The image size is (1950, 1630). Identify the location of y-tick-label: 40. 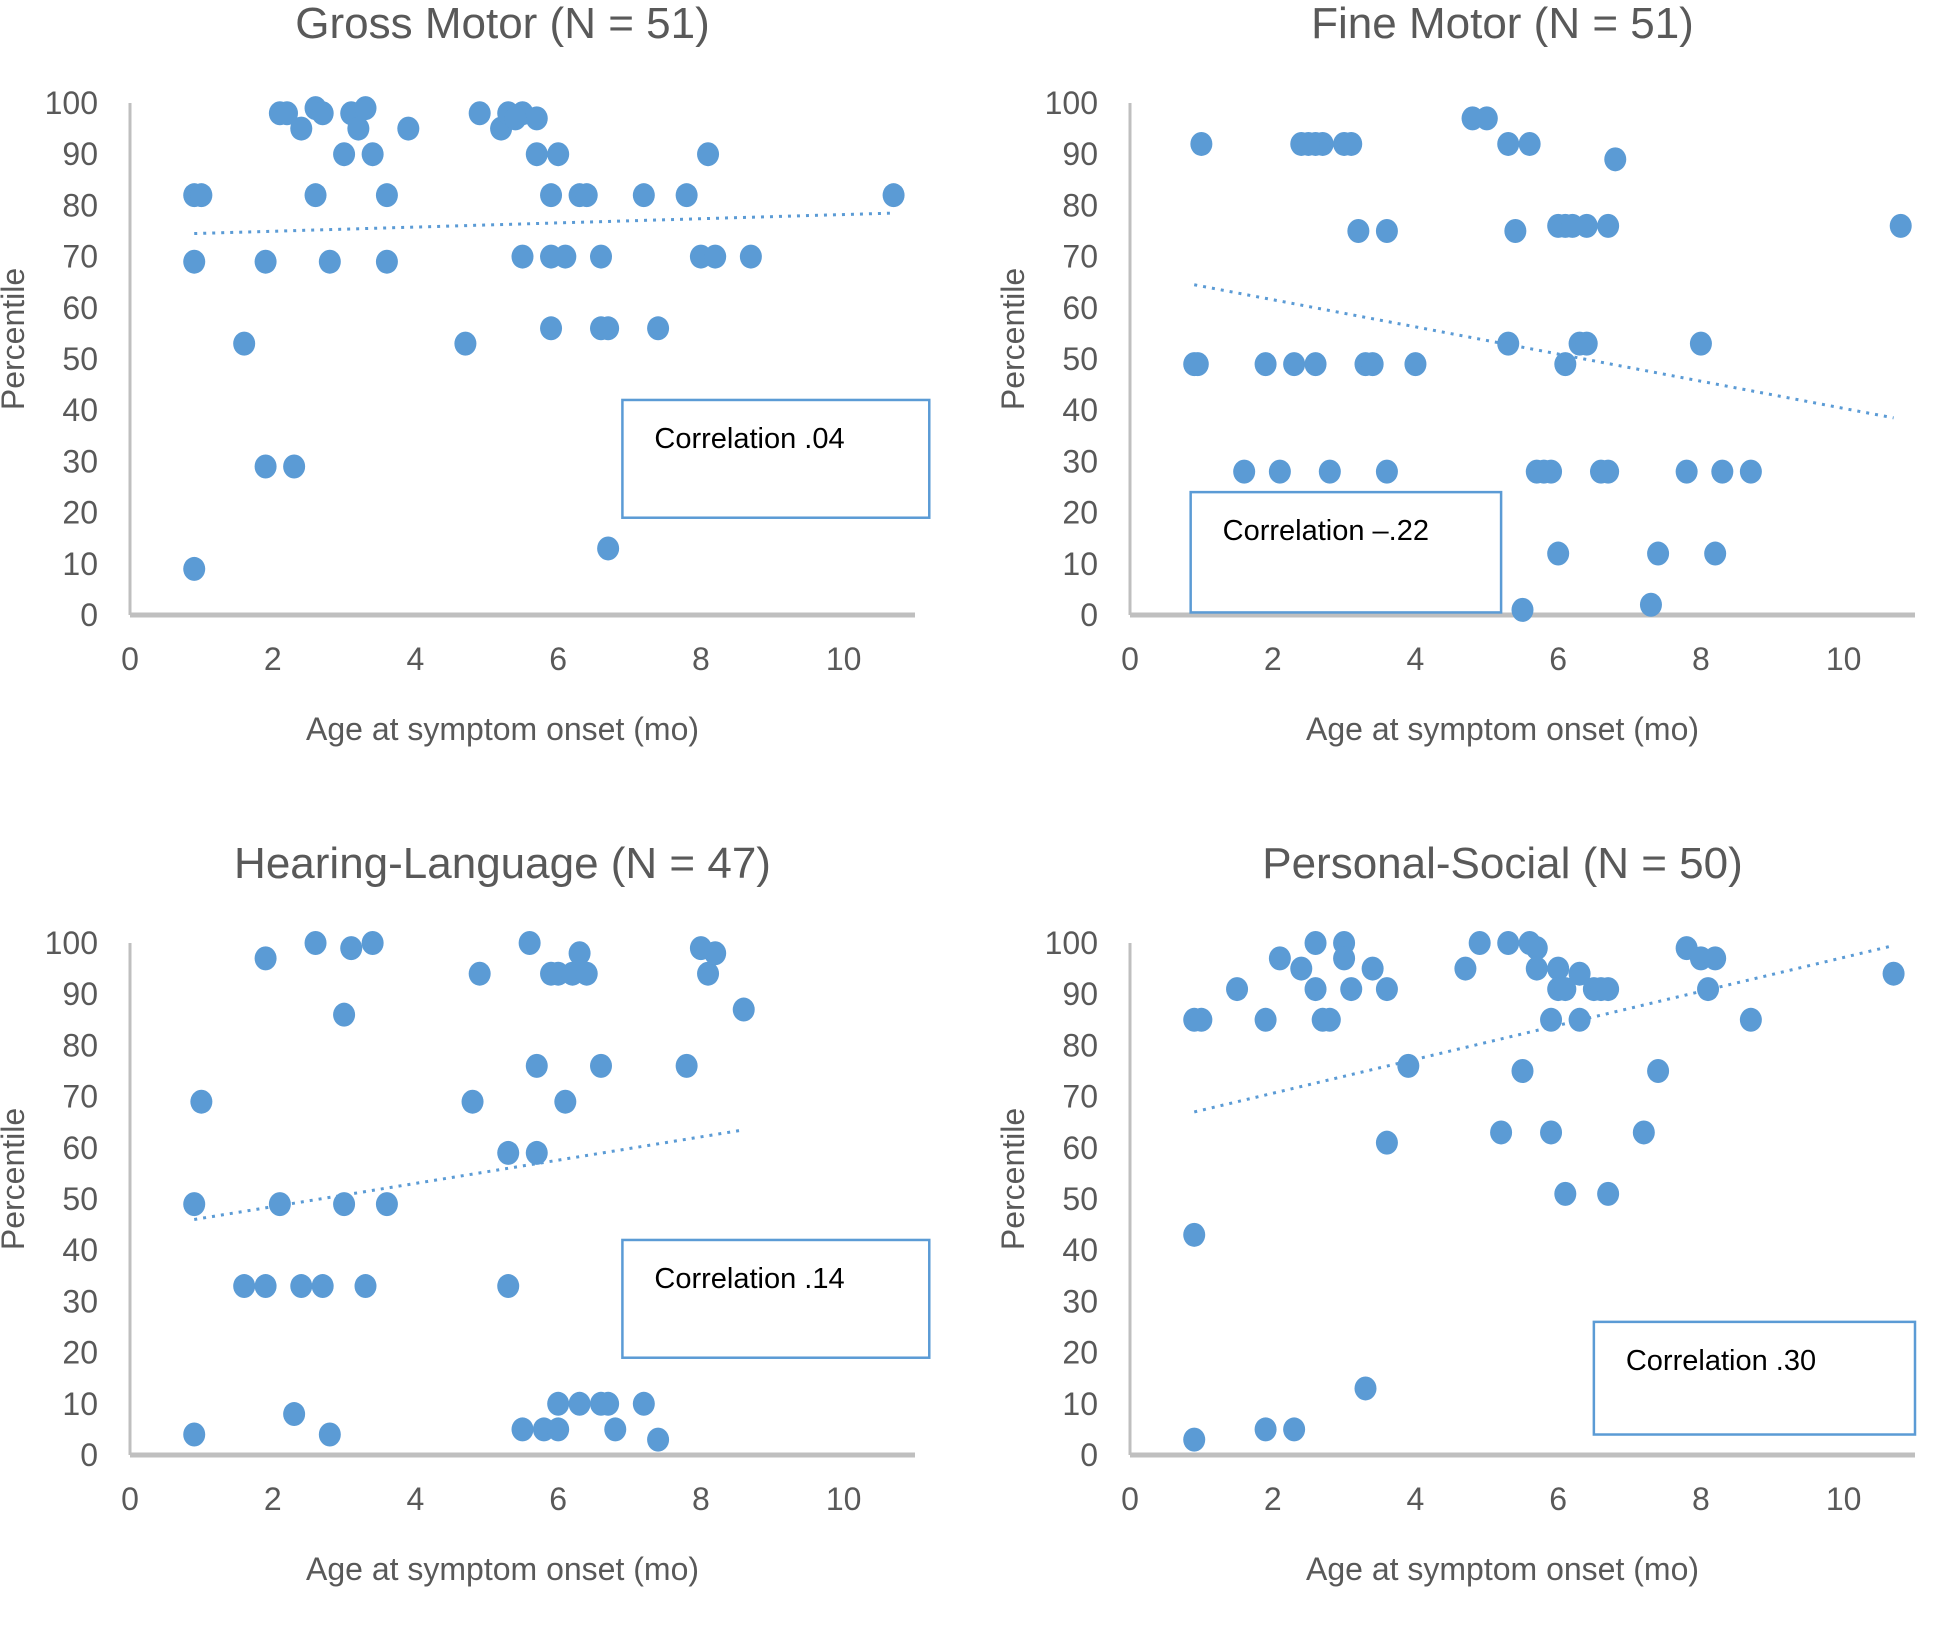
(1080, 410).